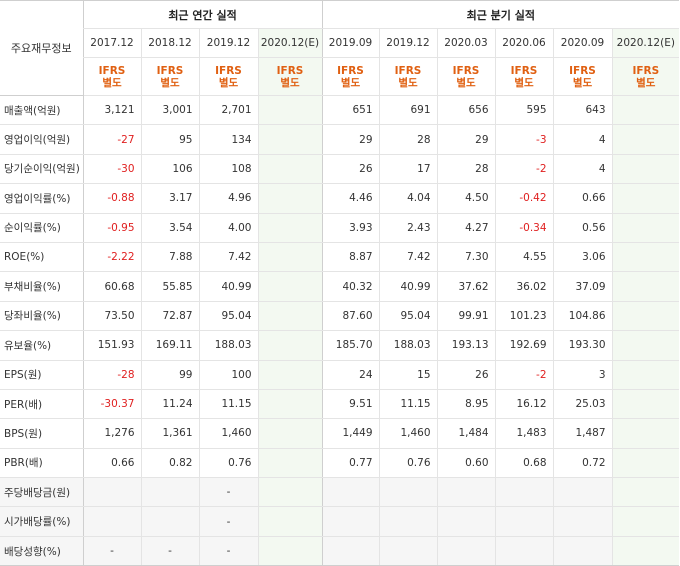 Image resolution: width=680 pixels, height=566 pixels. Describe the element at coordinates (169, 316) in the screenshot. I see `table-cell: 72.87` at that location.